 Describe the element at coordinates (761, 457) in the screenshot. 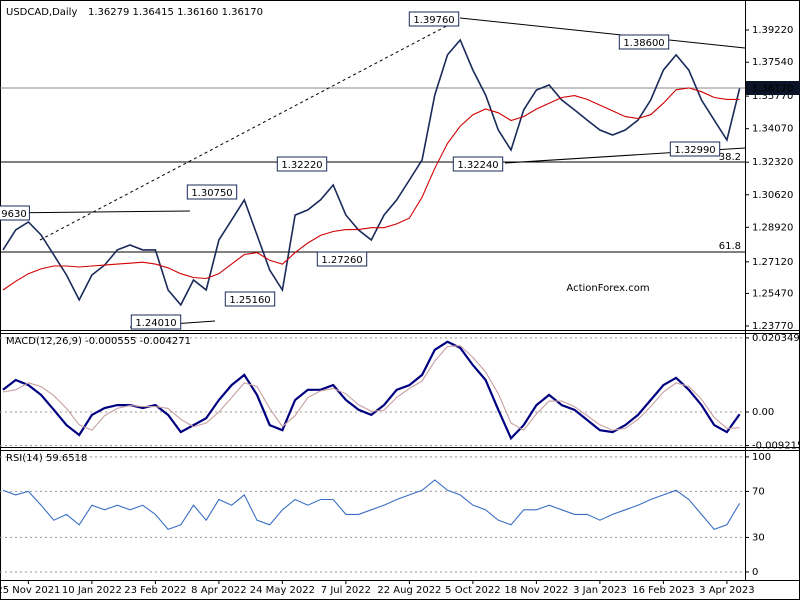

I see `y-tick-label: 100` at that location.